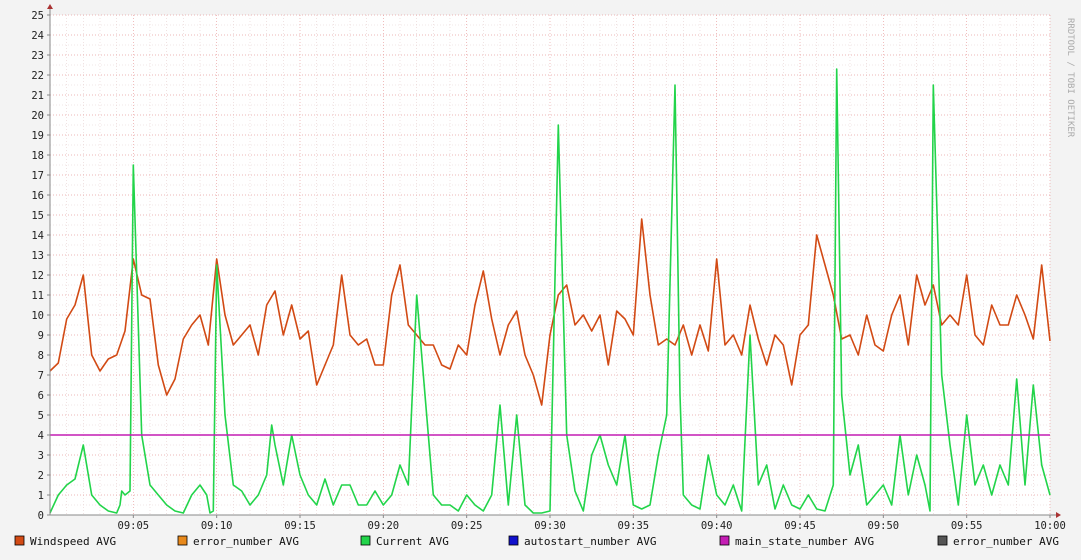 The width and height of the screenshot is (1081, 560). Describe the element at coordinates (1050, 526) in the screenshot. I see `x-tick-label: 10:00` at that location.